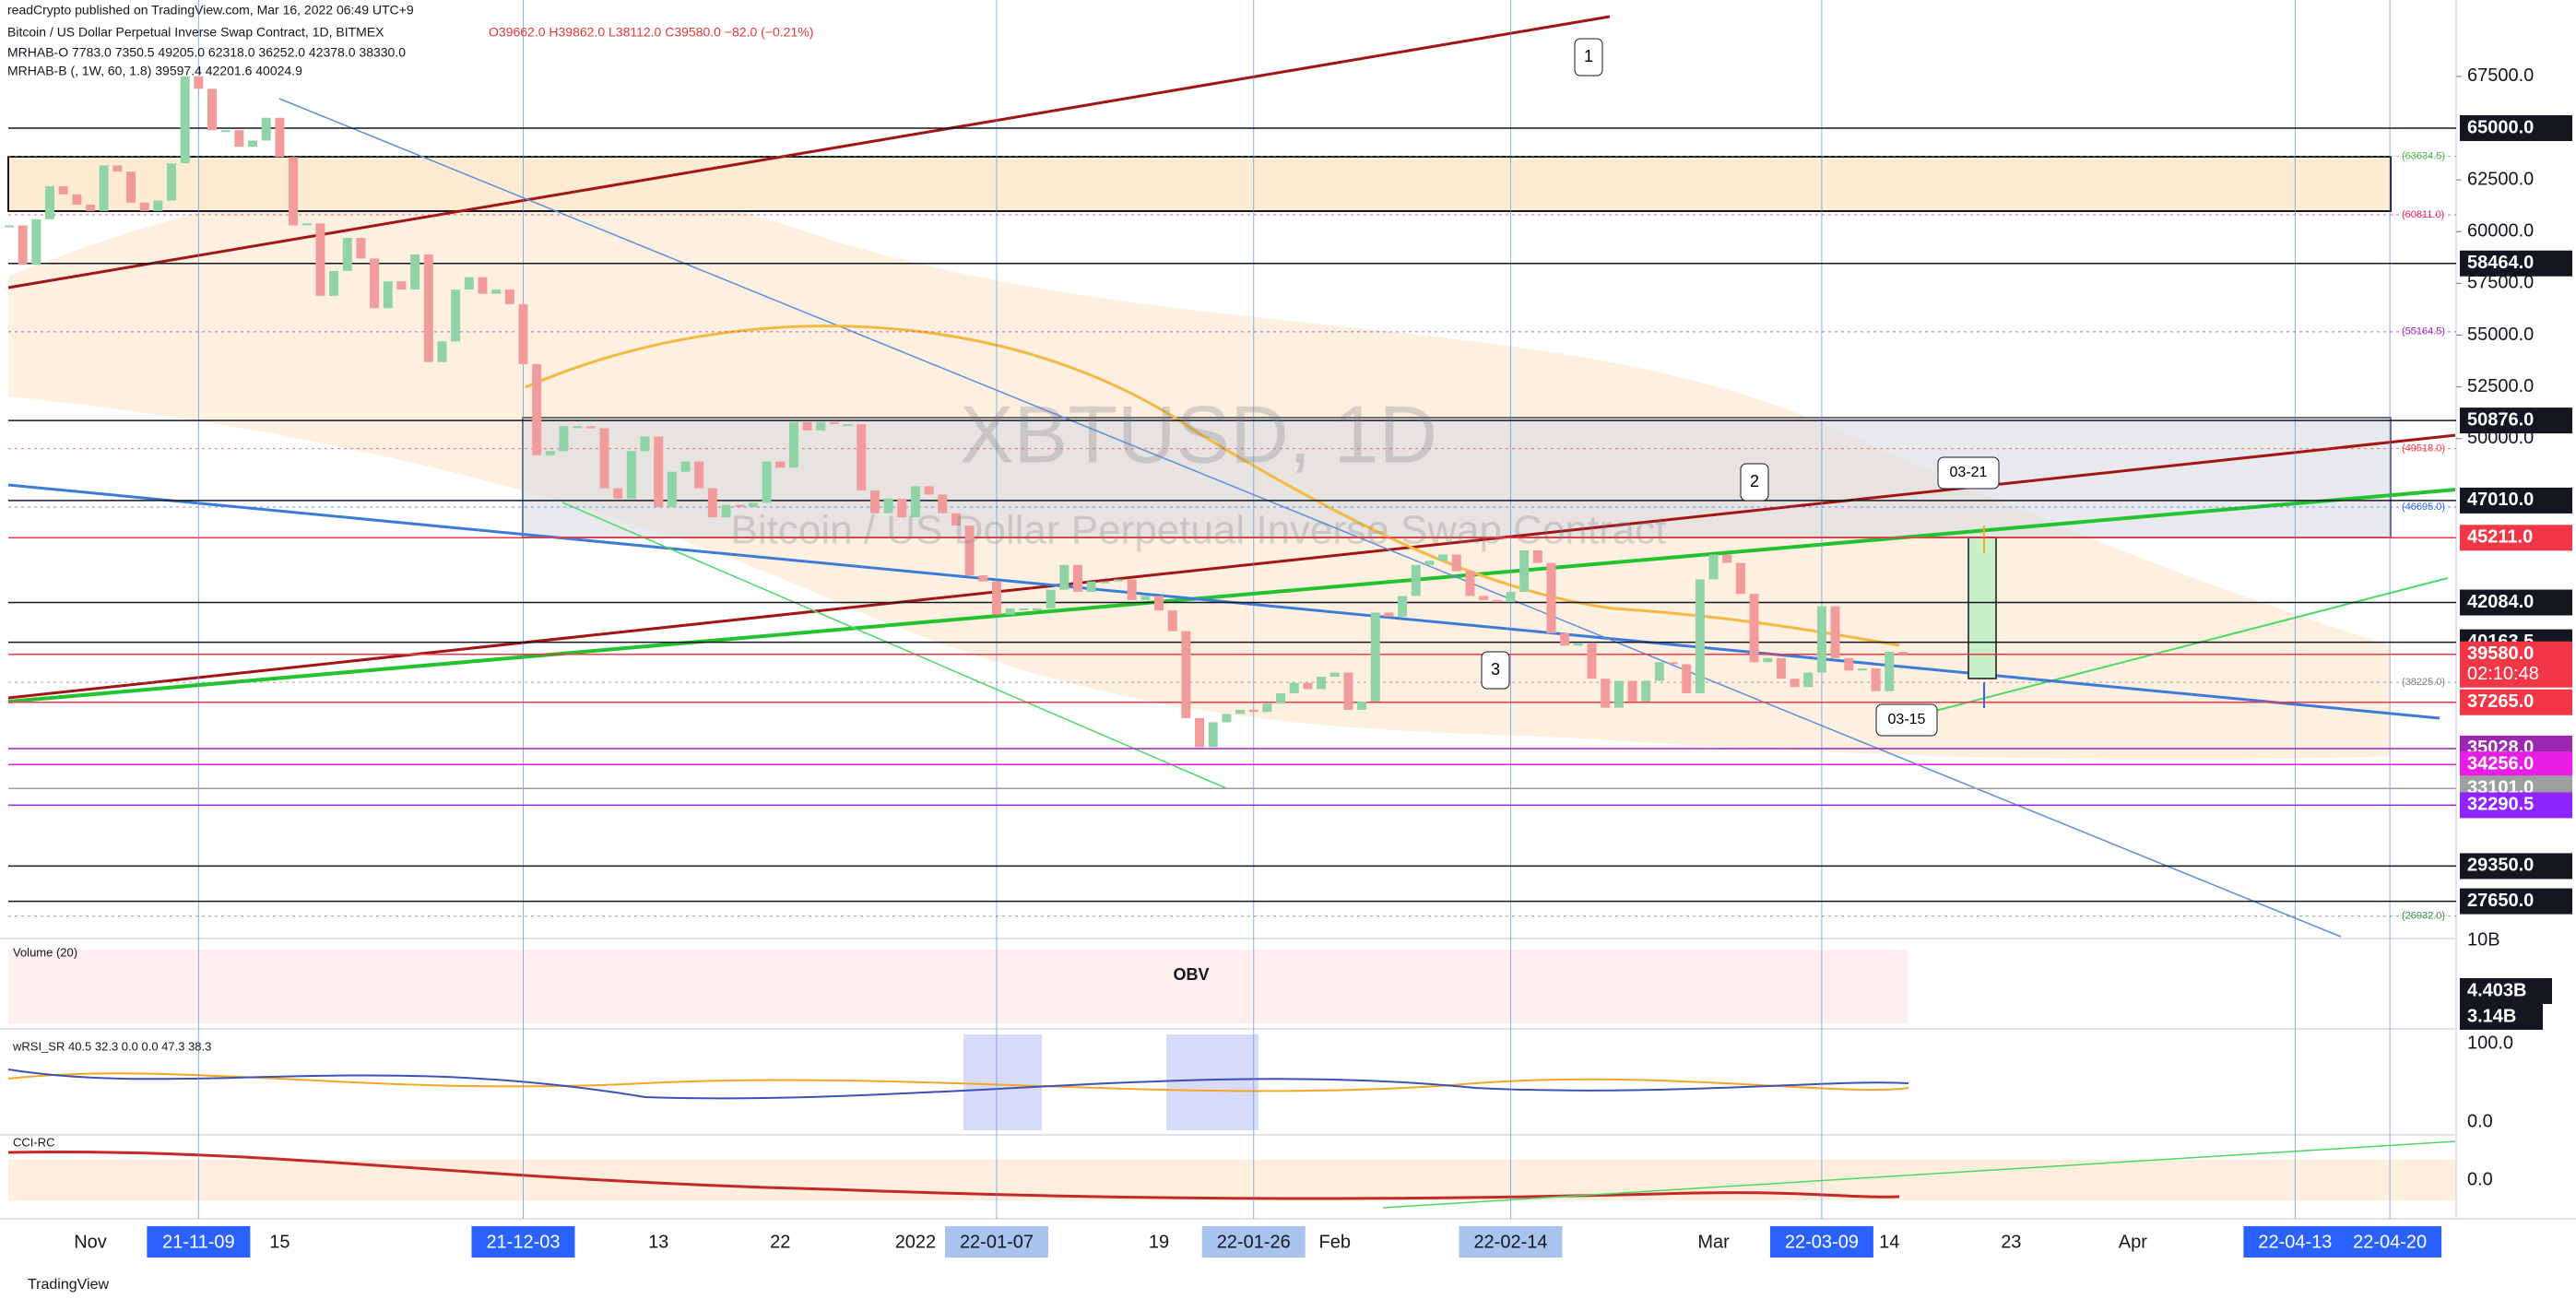 This screenshot has width=2576, height=1299. Describe the element at coordinates (2295, 1242) in the screenshot. I see `x-tick-label: 22-04-13` at that location.